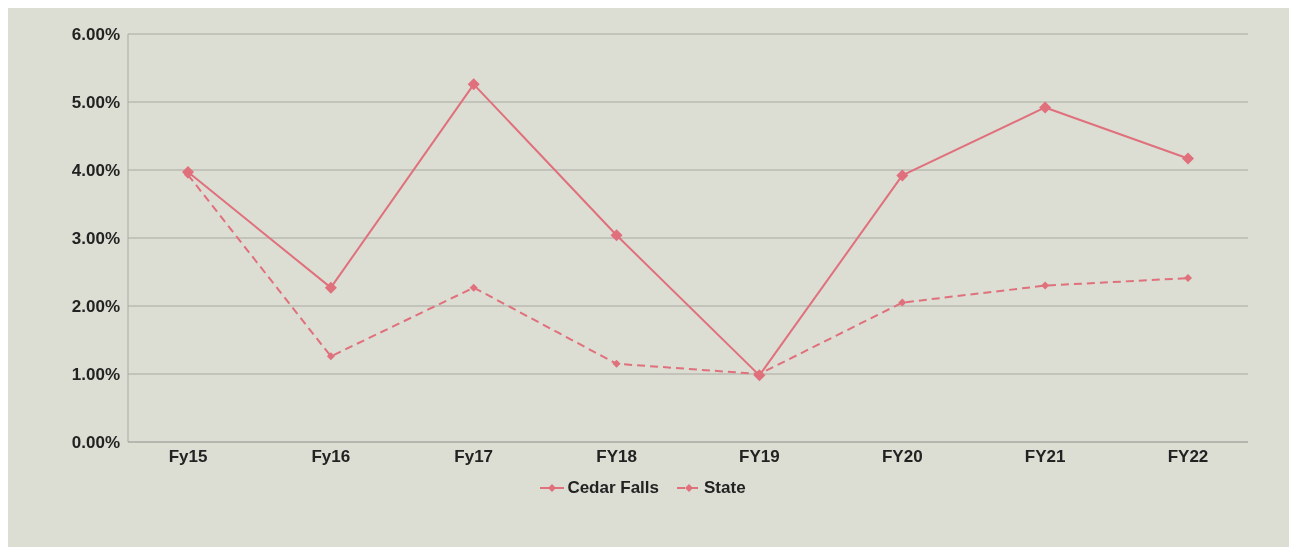 The width and height of the screenshot is (1297, 555). Describe the element at coordinates (725, 488) in the screenshot. I see `legend-label: State` at that location.